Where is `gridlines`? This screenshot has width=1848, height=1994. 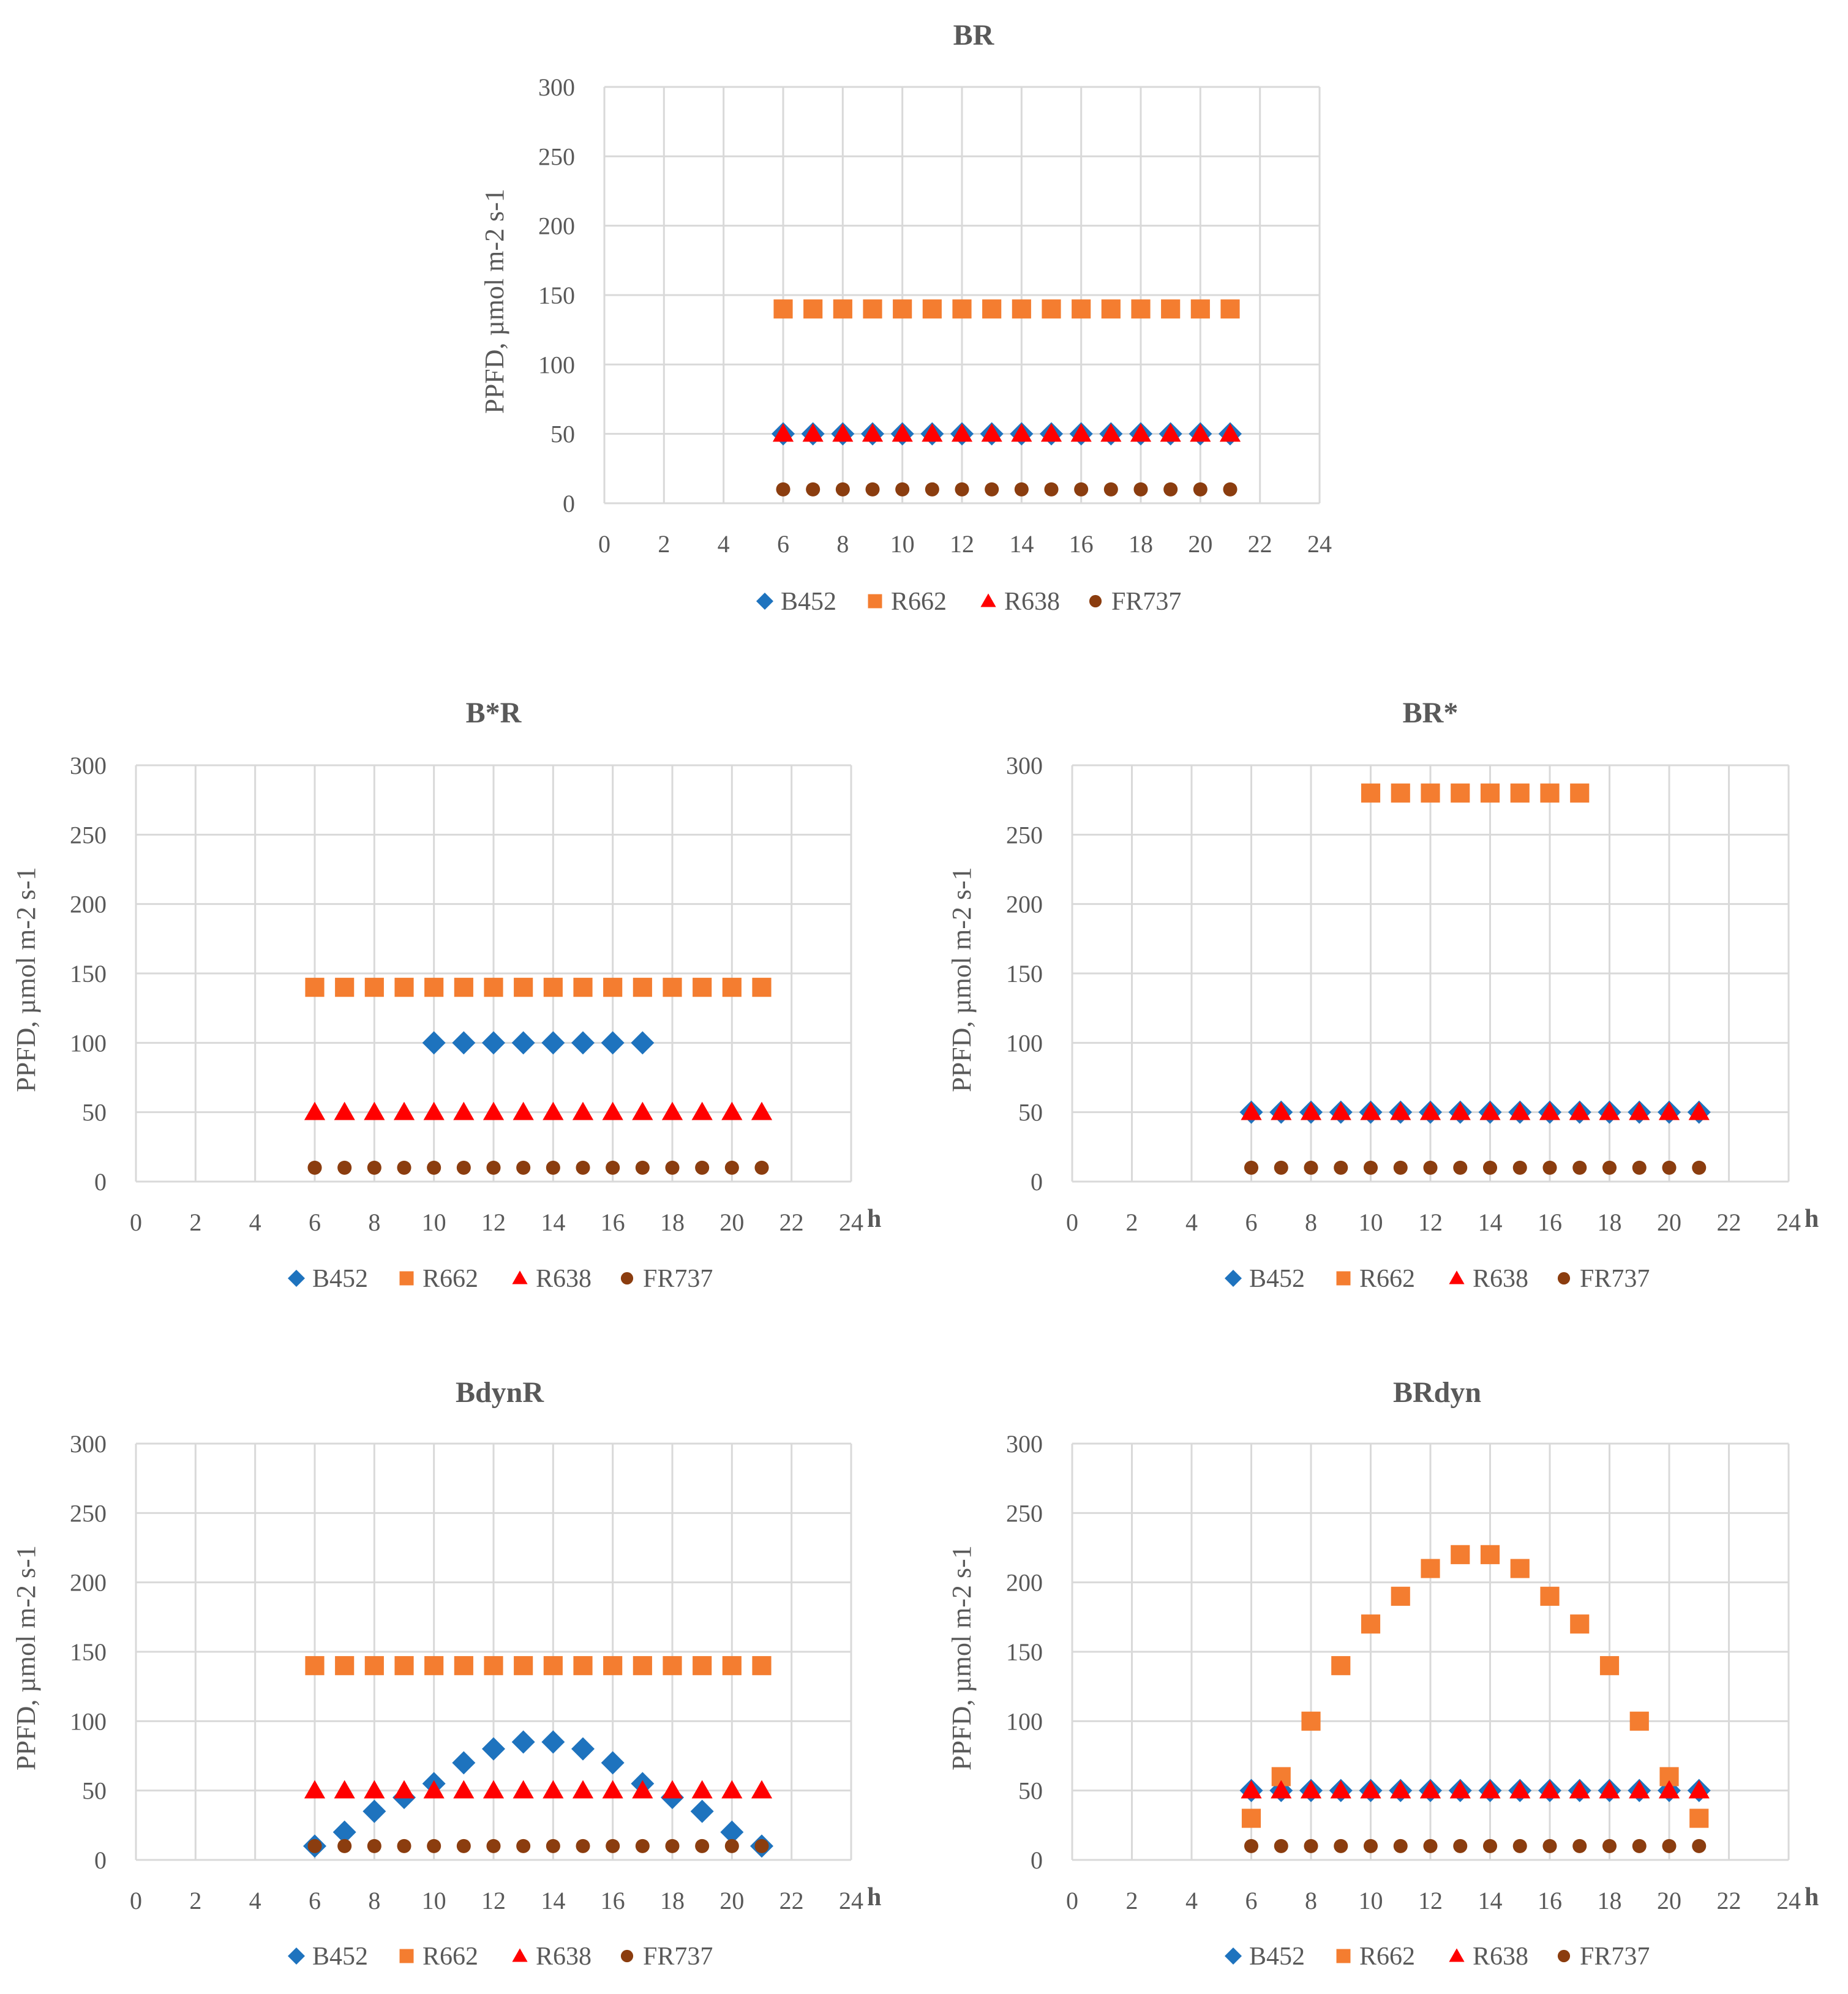 gridlines is located at coordinates (494, 1651).